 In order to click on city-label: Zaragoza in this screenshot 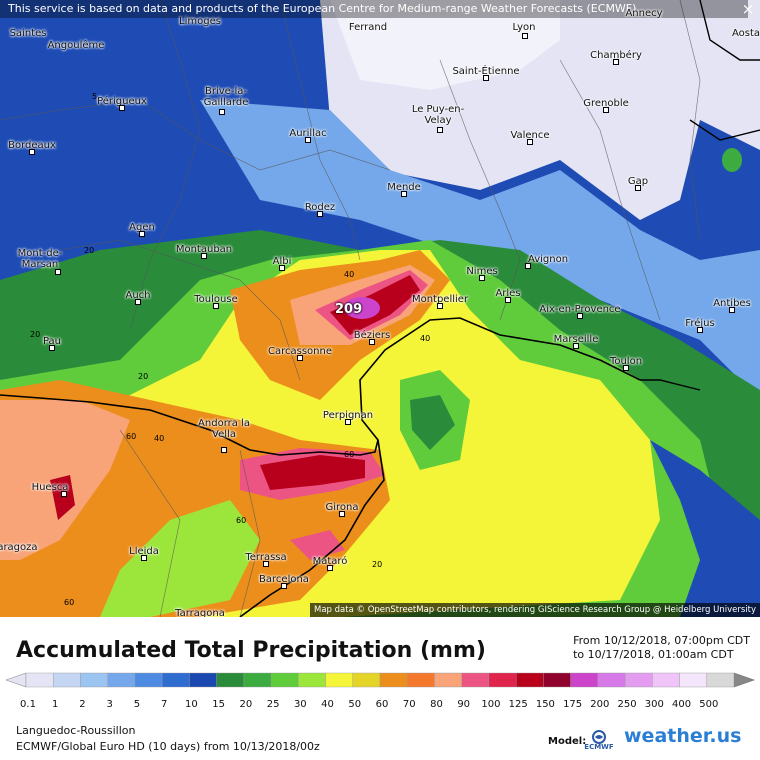, I will do `click(19, 547)`.